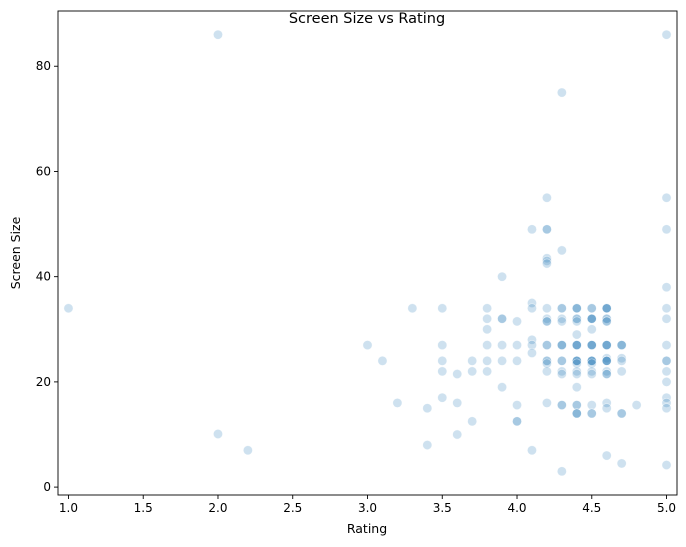  Describe the element at coordinates (367, 508) in the screenshot. I see `x-tick-label: 3.0` at that location.